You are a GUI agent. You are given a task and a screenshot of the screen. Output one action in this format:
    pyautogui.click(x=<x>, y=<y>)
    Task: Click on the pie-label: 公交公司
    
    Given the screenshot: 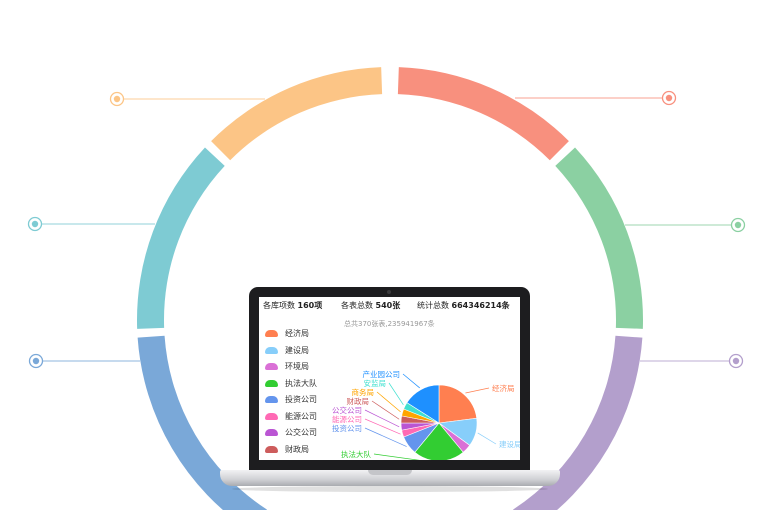 What is the action you would take?
    pyautogui.click(x=347, y=410)
    